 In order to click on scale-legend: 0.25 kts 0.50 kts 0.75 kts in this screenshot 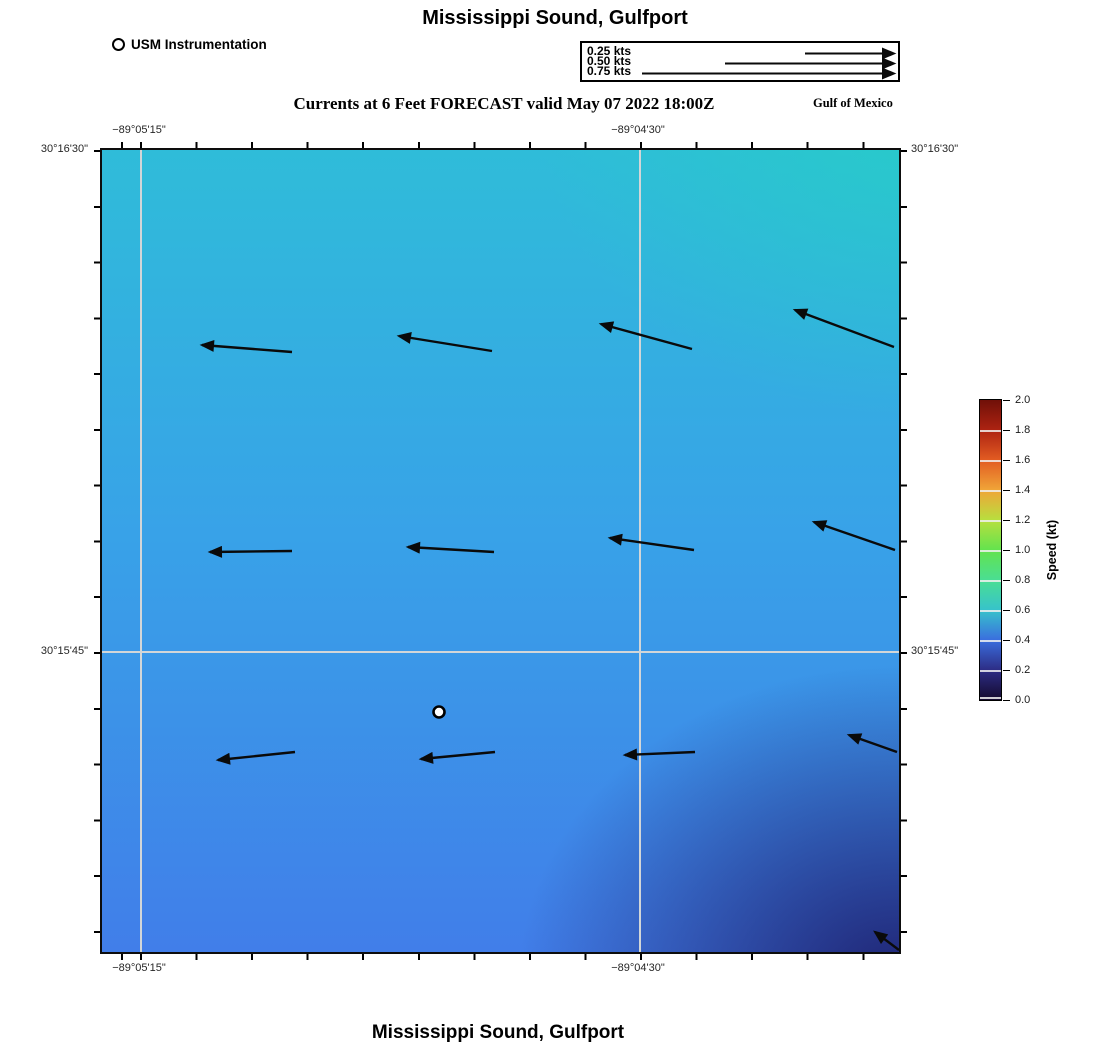, I will do `click(740, 61)`.